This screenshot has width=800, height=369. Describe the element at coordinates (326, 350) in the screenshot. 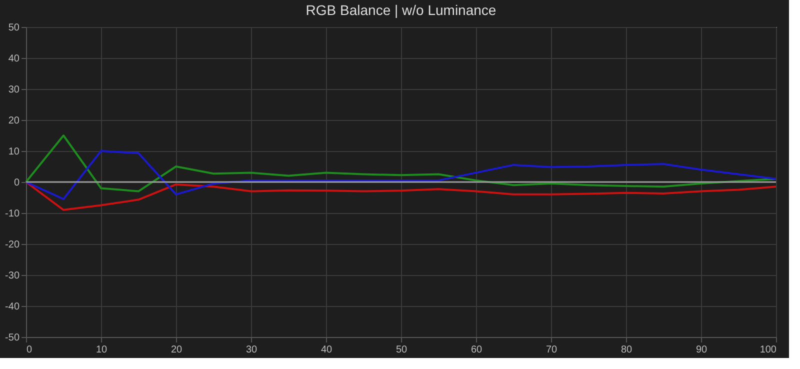

I see `x-tick-label: 40` at that location.